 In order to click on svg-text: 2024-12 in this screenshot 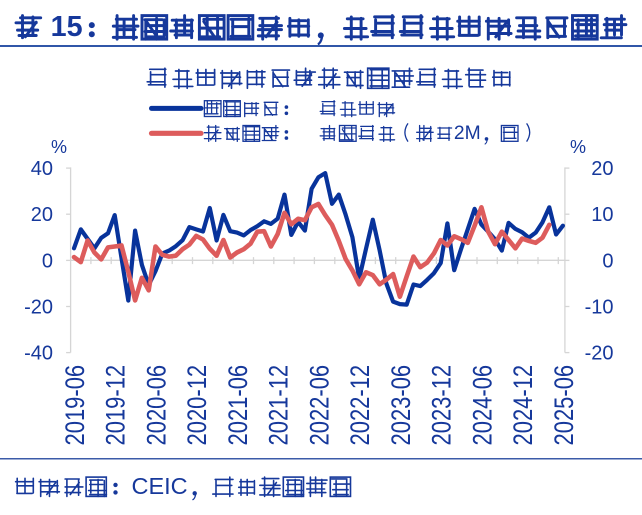, I will do `click(524, 405)`.